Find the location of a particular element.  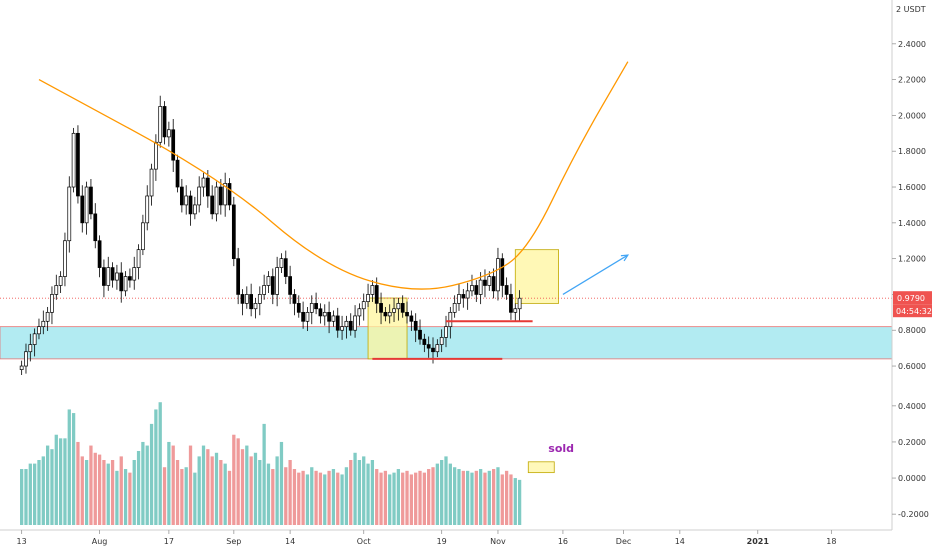

price-tick-label: 2.2000 is located at coordinates (912, 80).